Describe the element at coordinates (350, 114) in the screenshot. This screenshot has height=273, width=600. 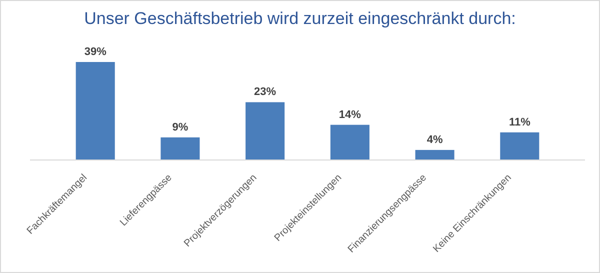
I see `data-label: 14%` at that location.